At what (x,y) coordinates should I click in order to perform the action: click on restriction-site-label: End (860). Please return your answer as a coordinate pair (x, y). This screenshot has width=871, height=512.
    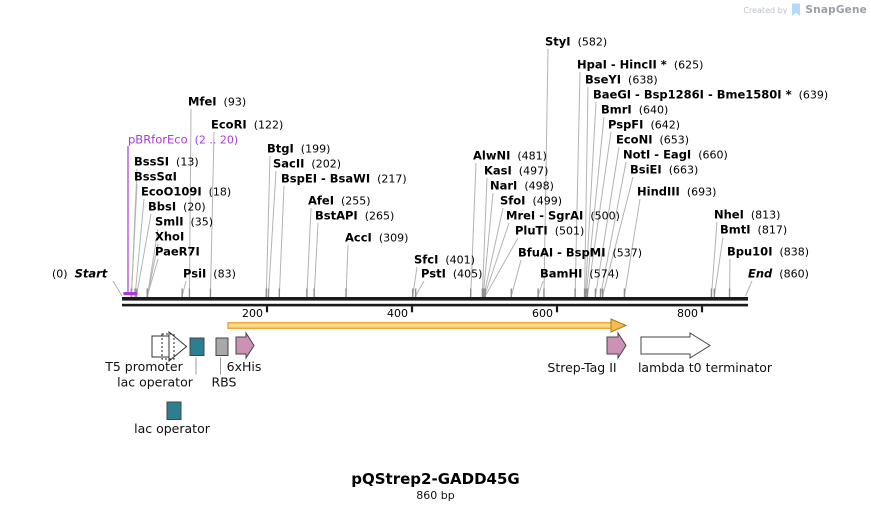
    Looking at the image, I should click on (778, 274).